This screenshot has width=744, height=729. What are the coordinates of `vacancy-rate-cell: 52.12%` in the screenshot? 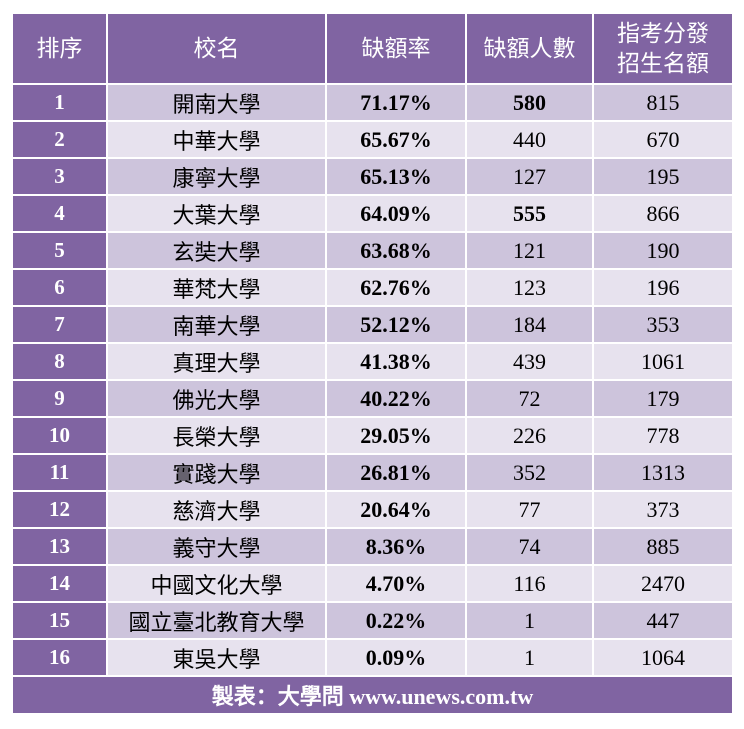 It's located at (396, 324).